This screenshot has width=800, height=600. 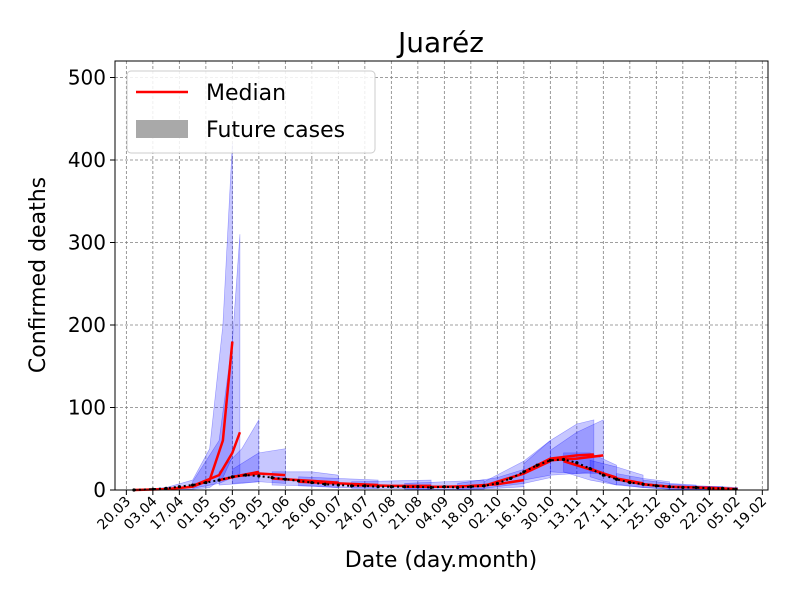 What do you see at coordinates (87, 325) in the screenshot?
I see `y-tick-label: 200` at bounding box center [87, 325].